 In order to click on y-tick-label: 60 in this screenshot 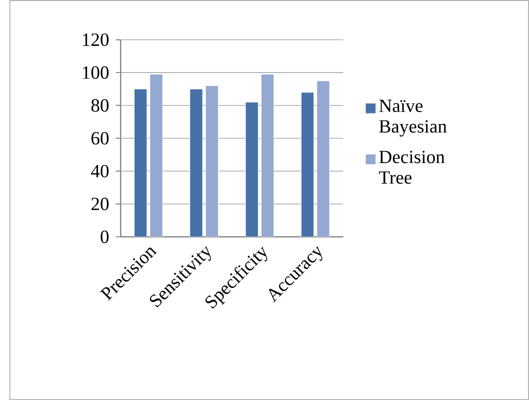, I will do `click(100, 138)`.